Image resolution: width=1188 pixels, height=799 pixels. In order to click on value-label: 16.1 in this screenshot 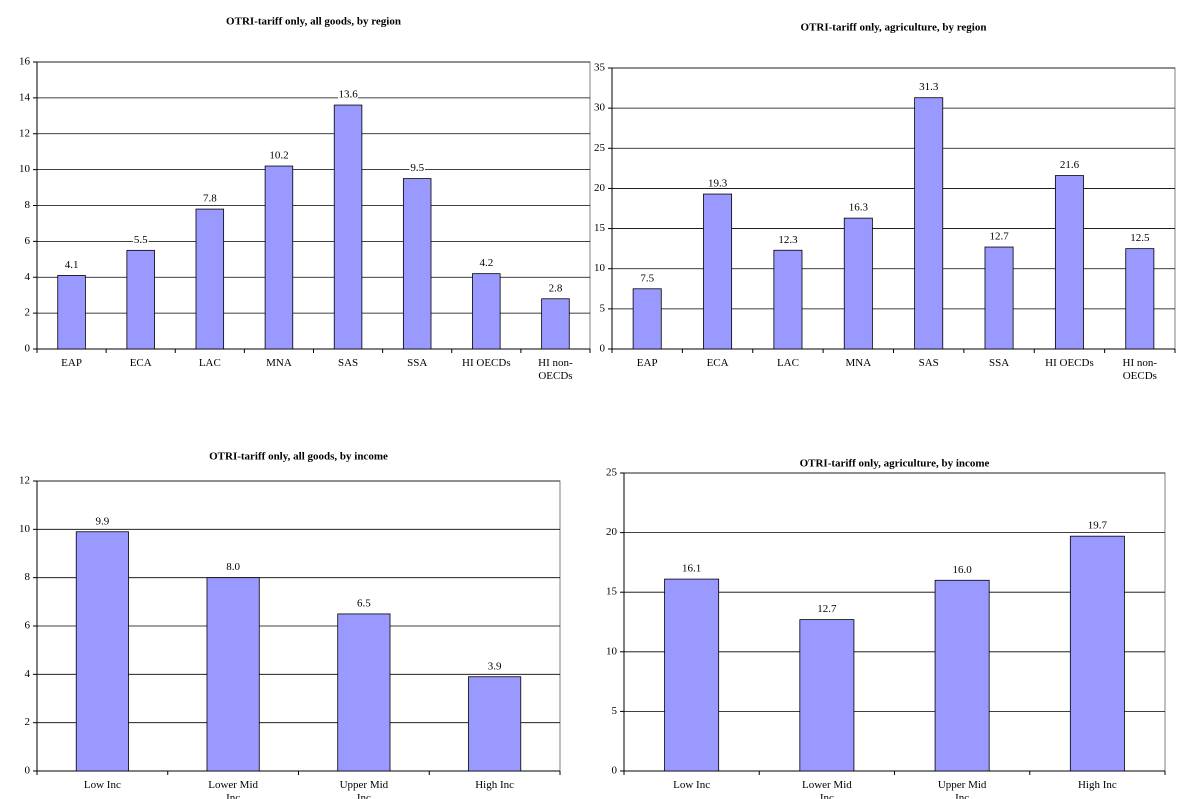, I will do `click(691, 569)`.